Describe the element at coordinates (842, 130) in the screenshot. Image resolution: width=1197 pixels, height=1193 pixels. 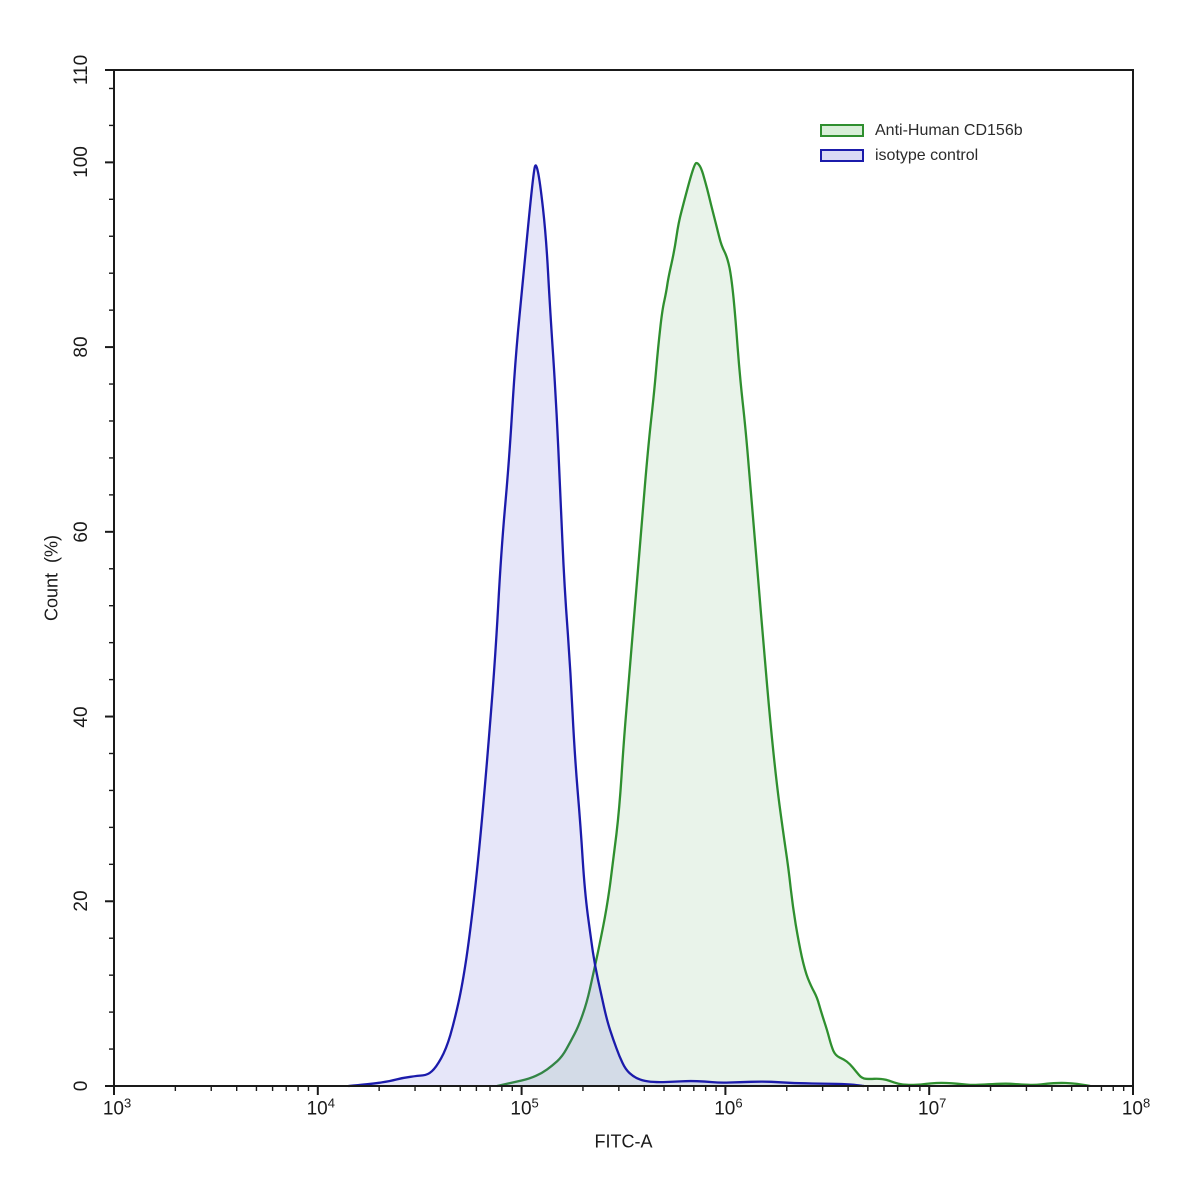
I see `legend-swatch-green` at that location.